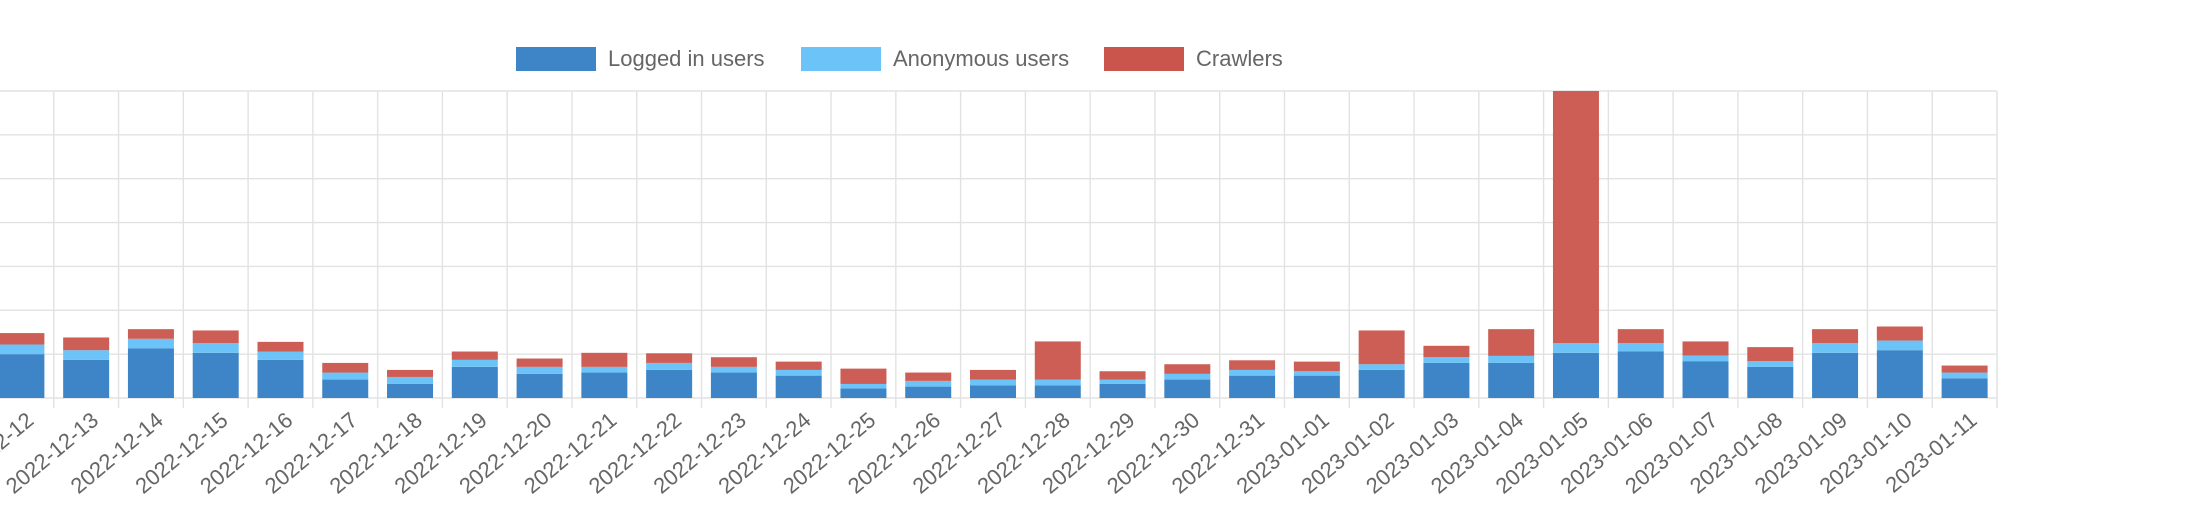  Describe the element at coordinates (981, 58) in the screenshot. I see `legend-label: Anonymous users` at that location.